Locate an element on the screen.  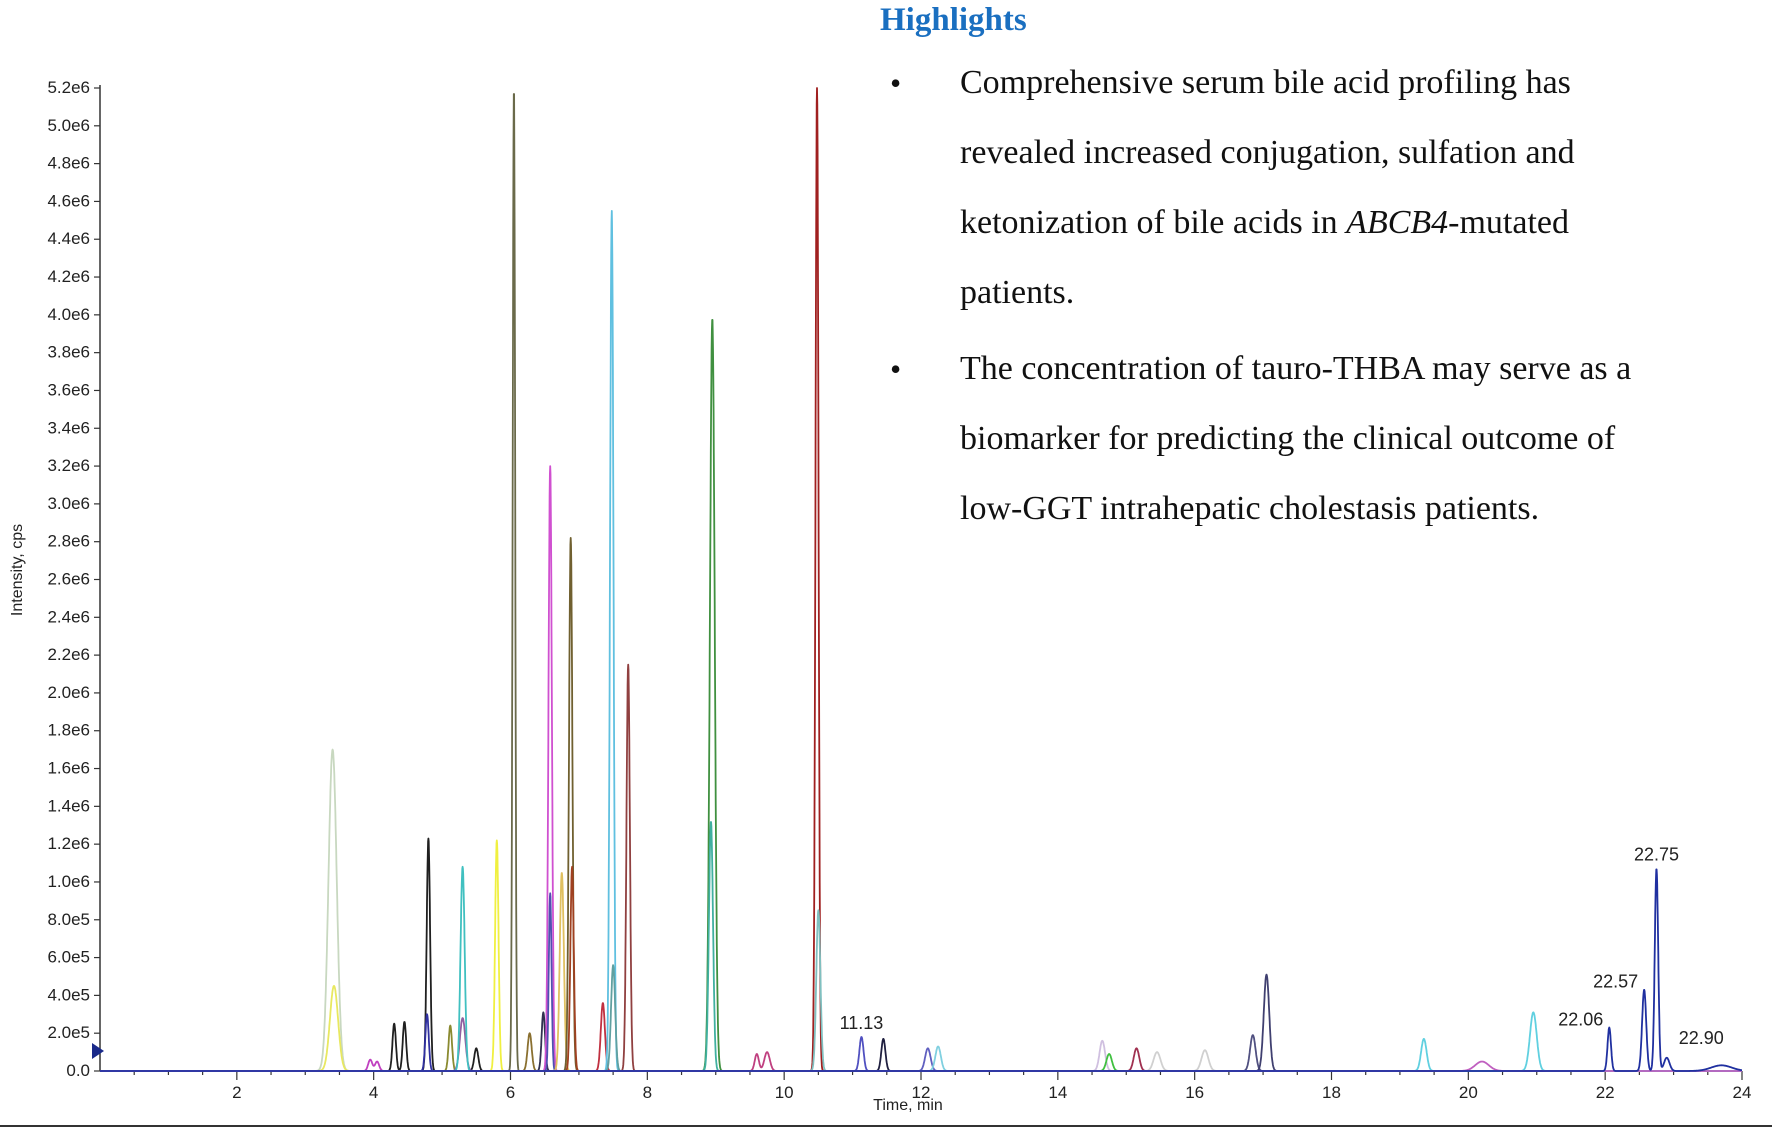
highlight-text-1-gene: ABCB4 is located at coordinates (1397, 222).